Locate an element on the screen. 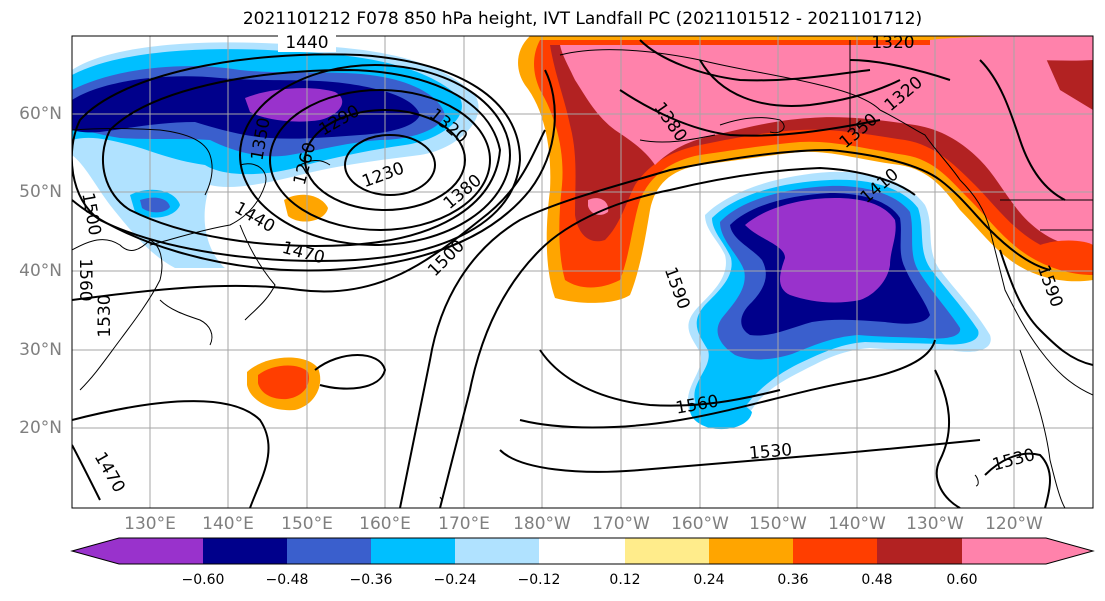  lon-label: 150°W is located at coordinates (778, 524).